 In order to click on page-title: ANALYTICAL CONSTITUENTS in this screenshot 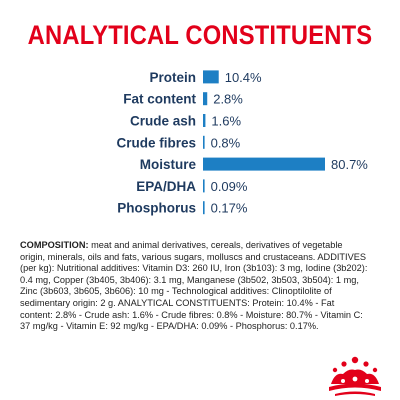, I will do `click(200, 35)`.